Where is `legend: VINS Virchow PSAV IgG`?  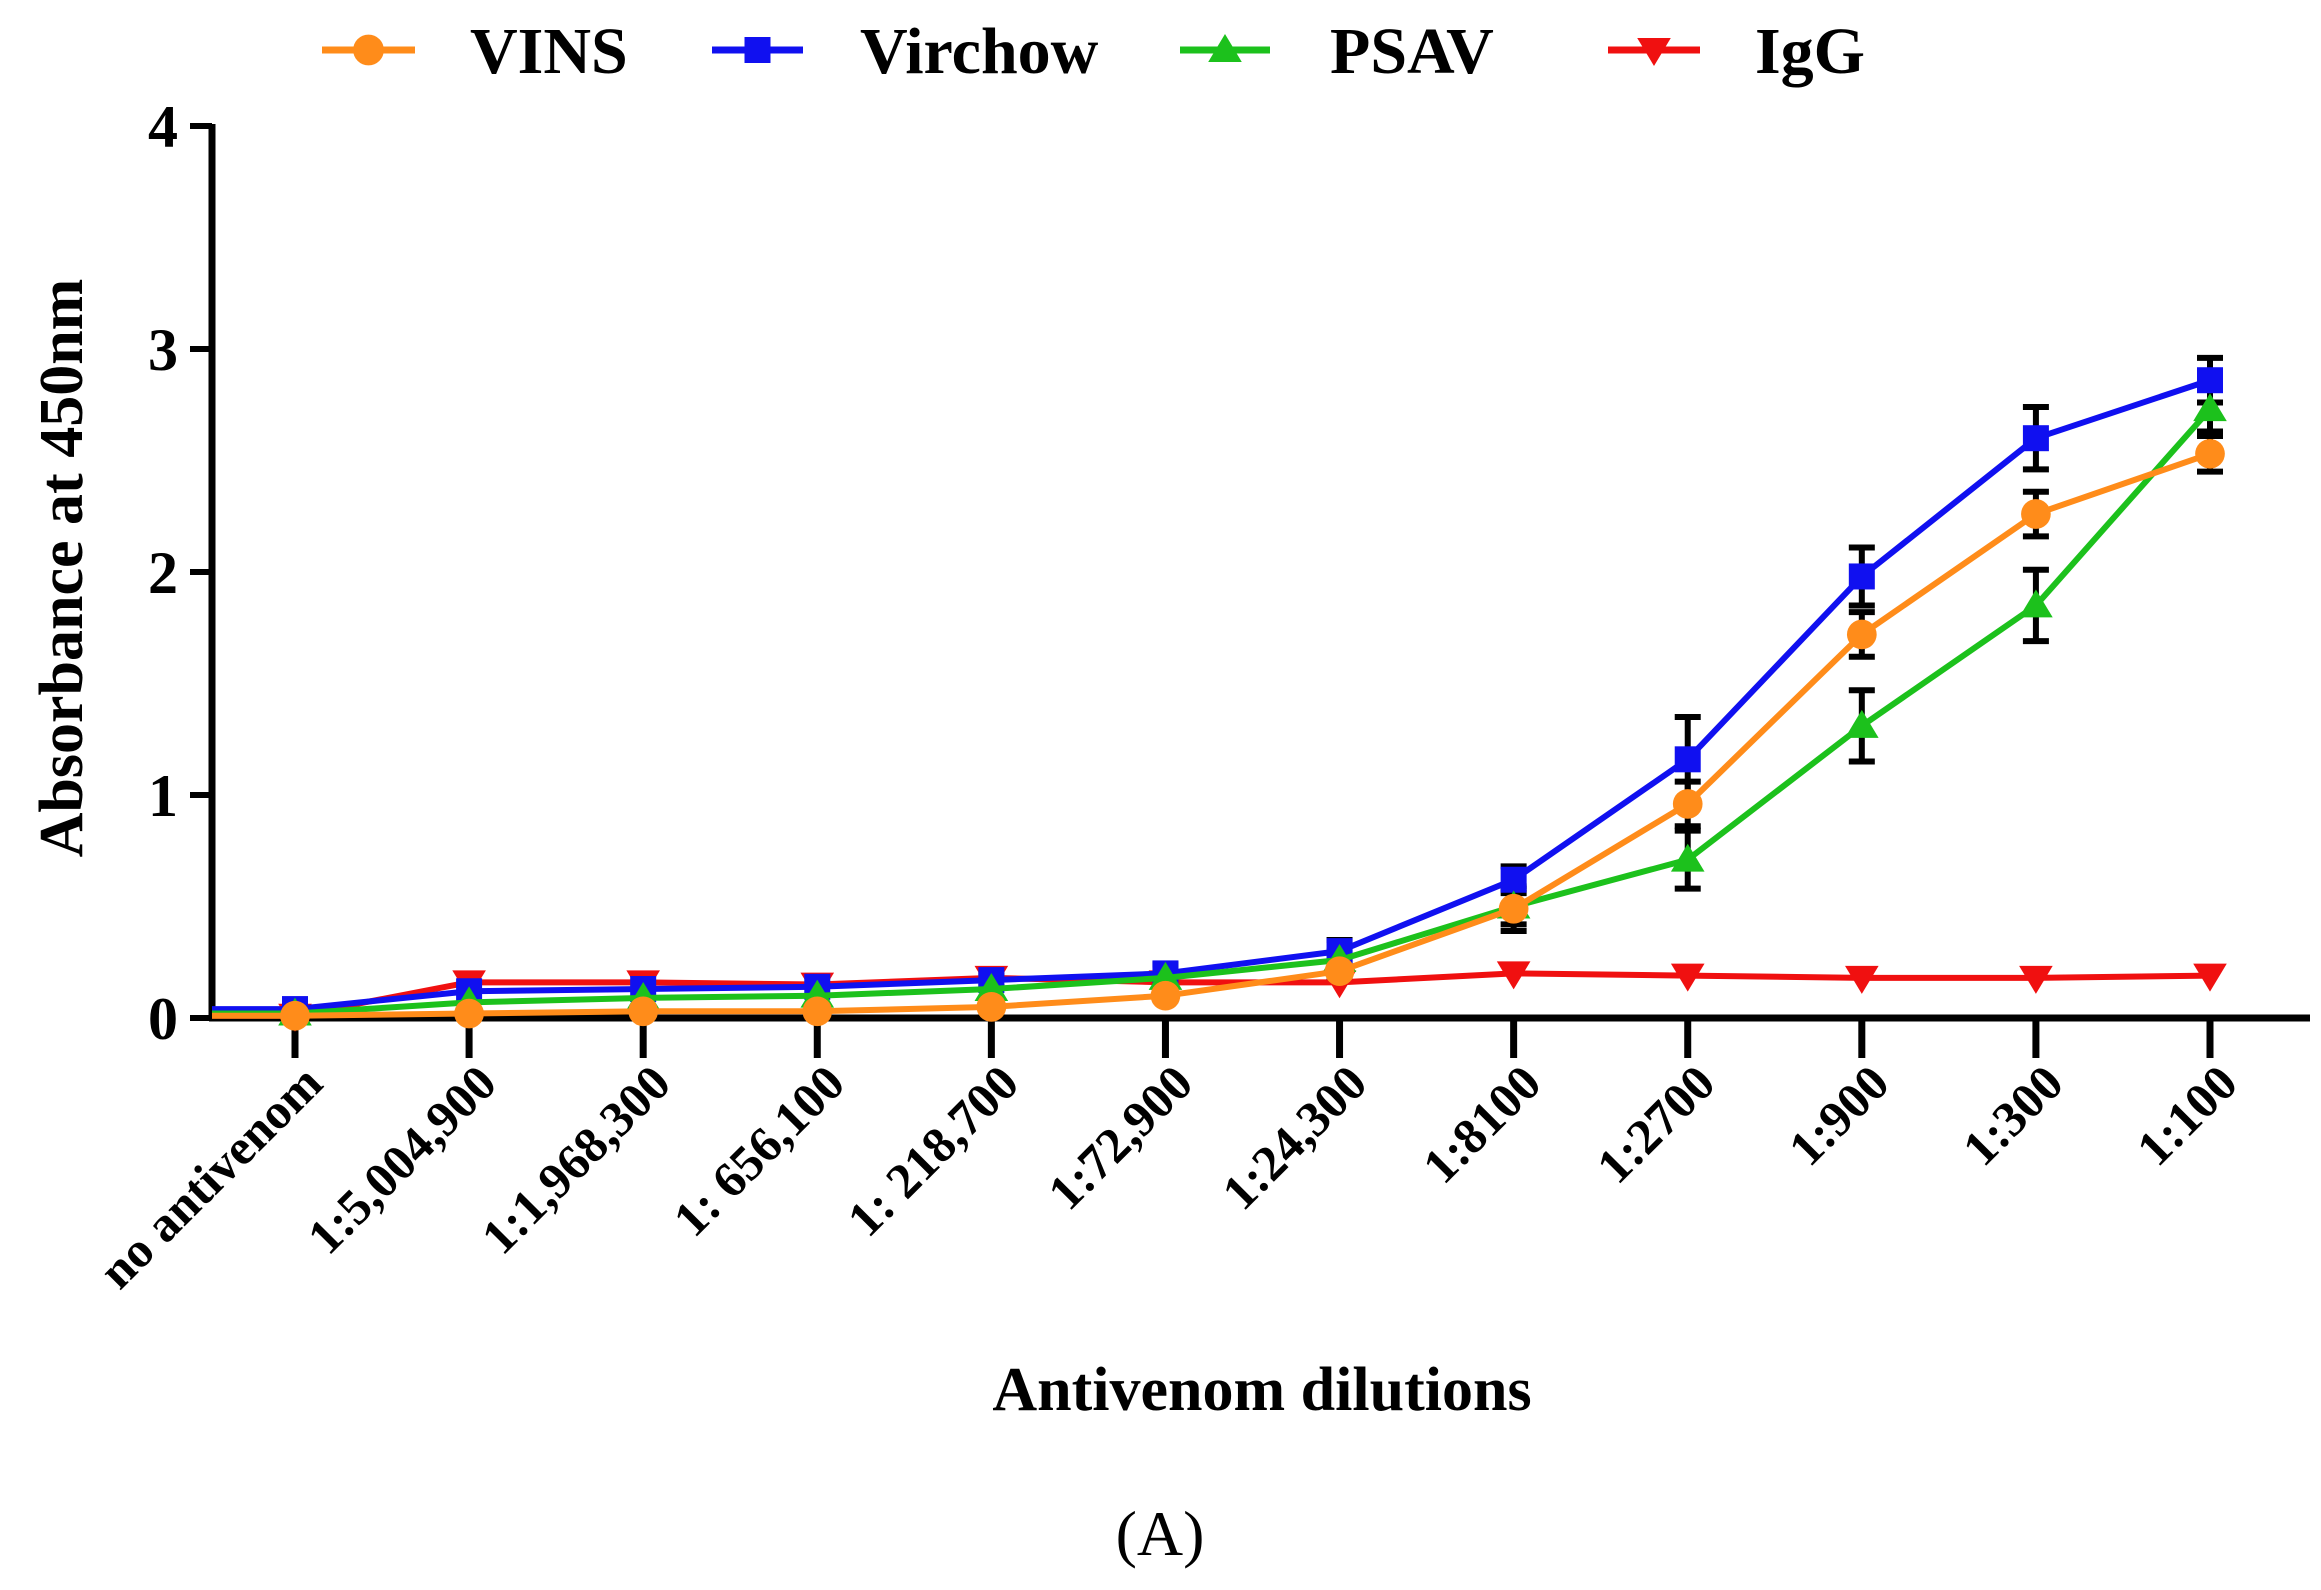 legend: VINS Virchow PSAV IgG is located at coordinates (1093, 51).